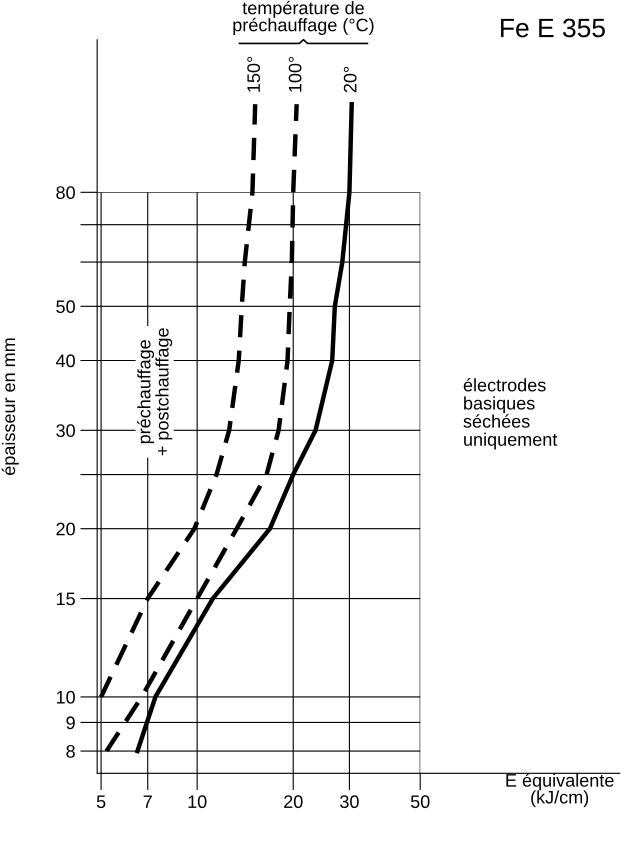  What do you see at coordinates (253, 74) in the screenshot?
I see `text: 150°` at bounding box center [253, 74].